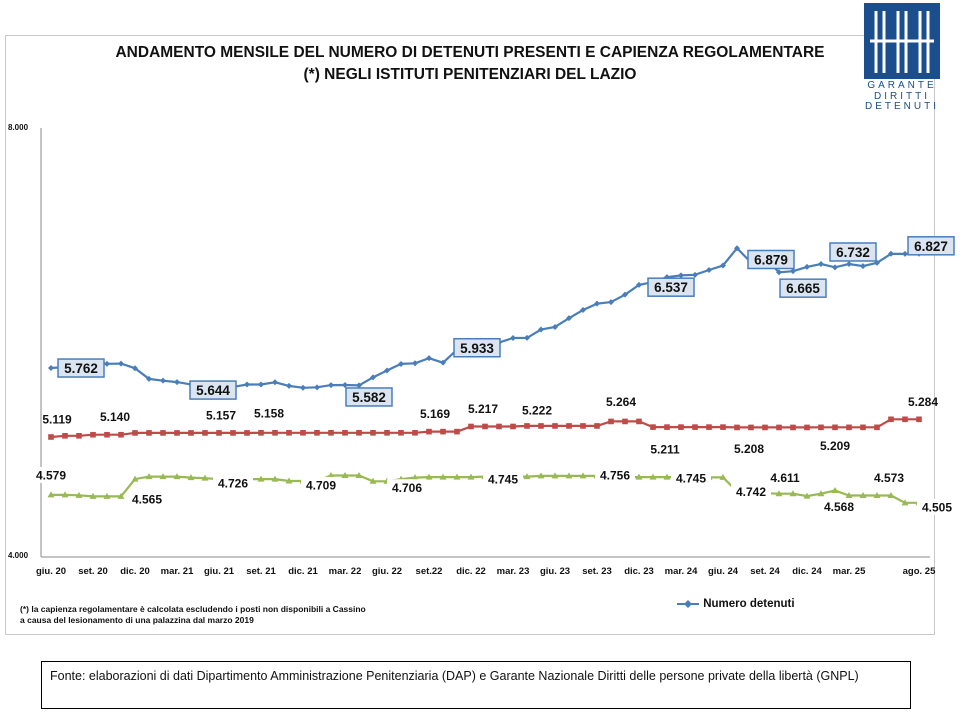 The height and width of the screenshot is (720, 960). I want to click on x-tick-label: mar. 23, so click(513, 571).